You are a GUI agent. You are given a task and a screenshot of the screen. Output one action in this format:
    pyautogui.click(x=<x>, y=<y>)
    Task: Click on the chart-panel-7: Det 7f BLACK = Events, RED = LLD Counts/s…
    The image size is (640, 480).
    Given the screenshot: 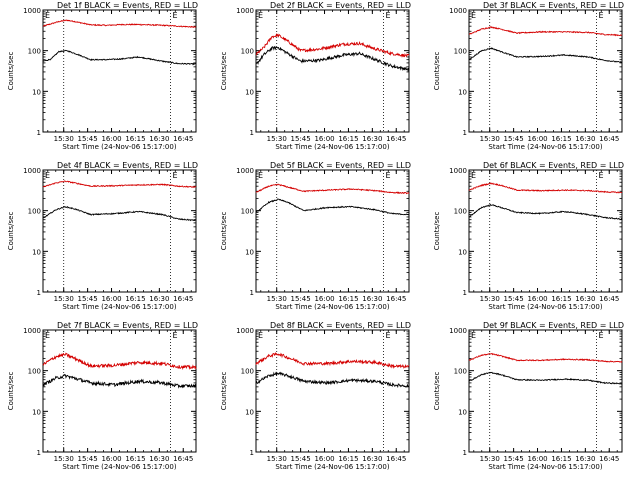 What is the action you would take?
    pyautogui.click(x=102, y=396)
    